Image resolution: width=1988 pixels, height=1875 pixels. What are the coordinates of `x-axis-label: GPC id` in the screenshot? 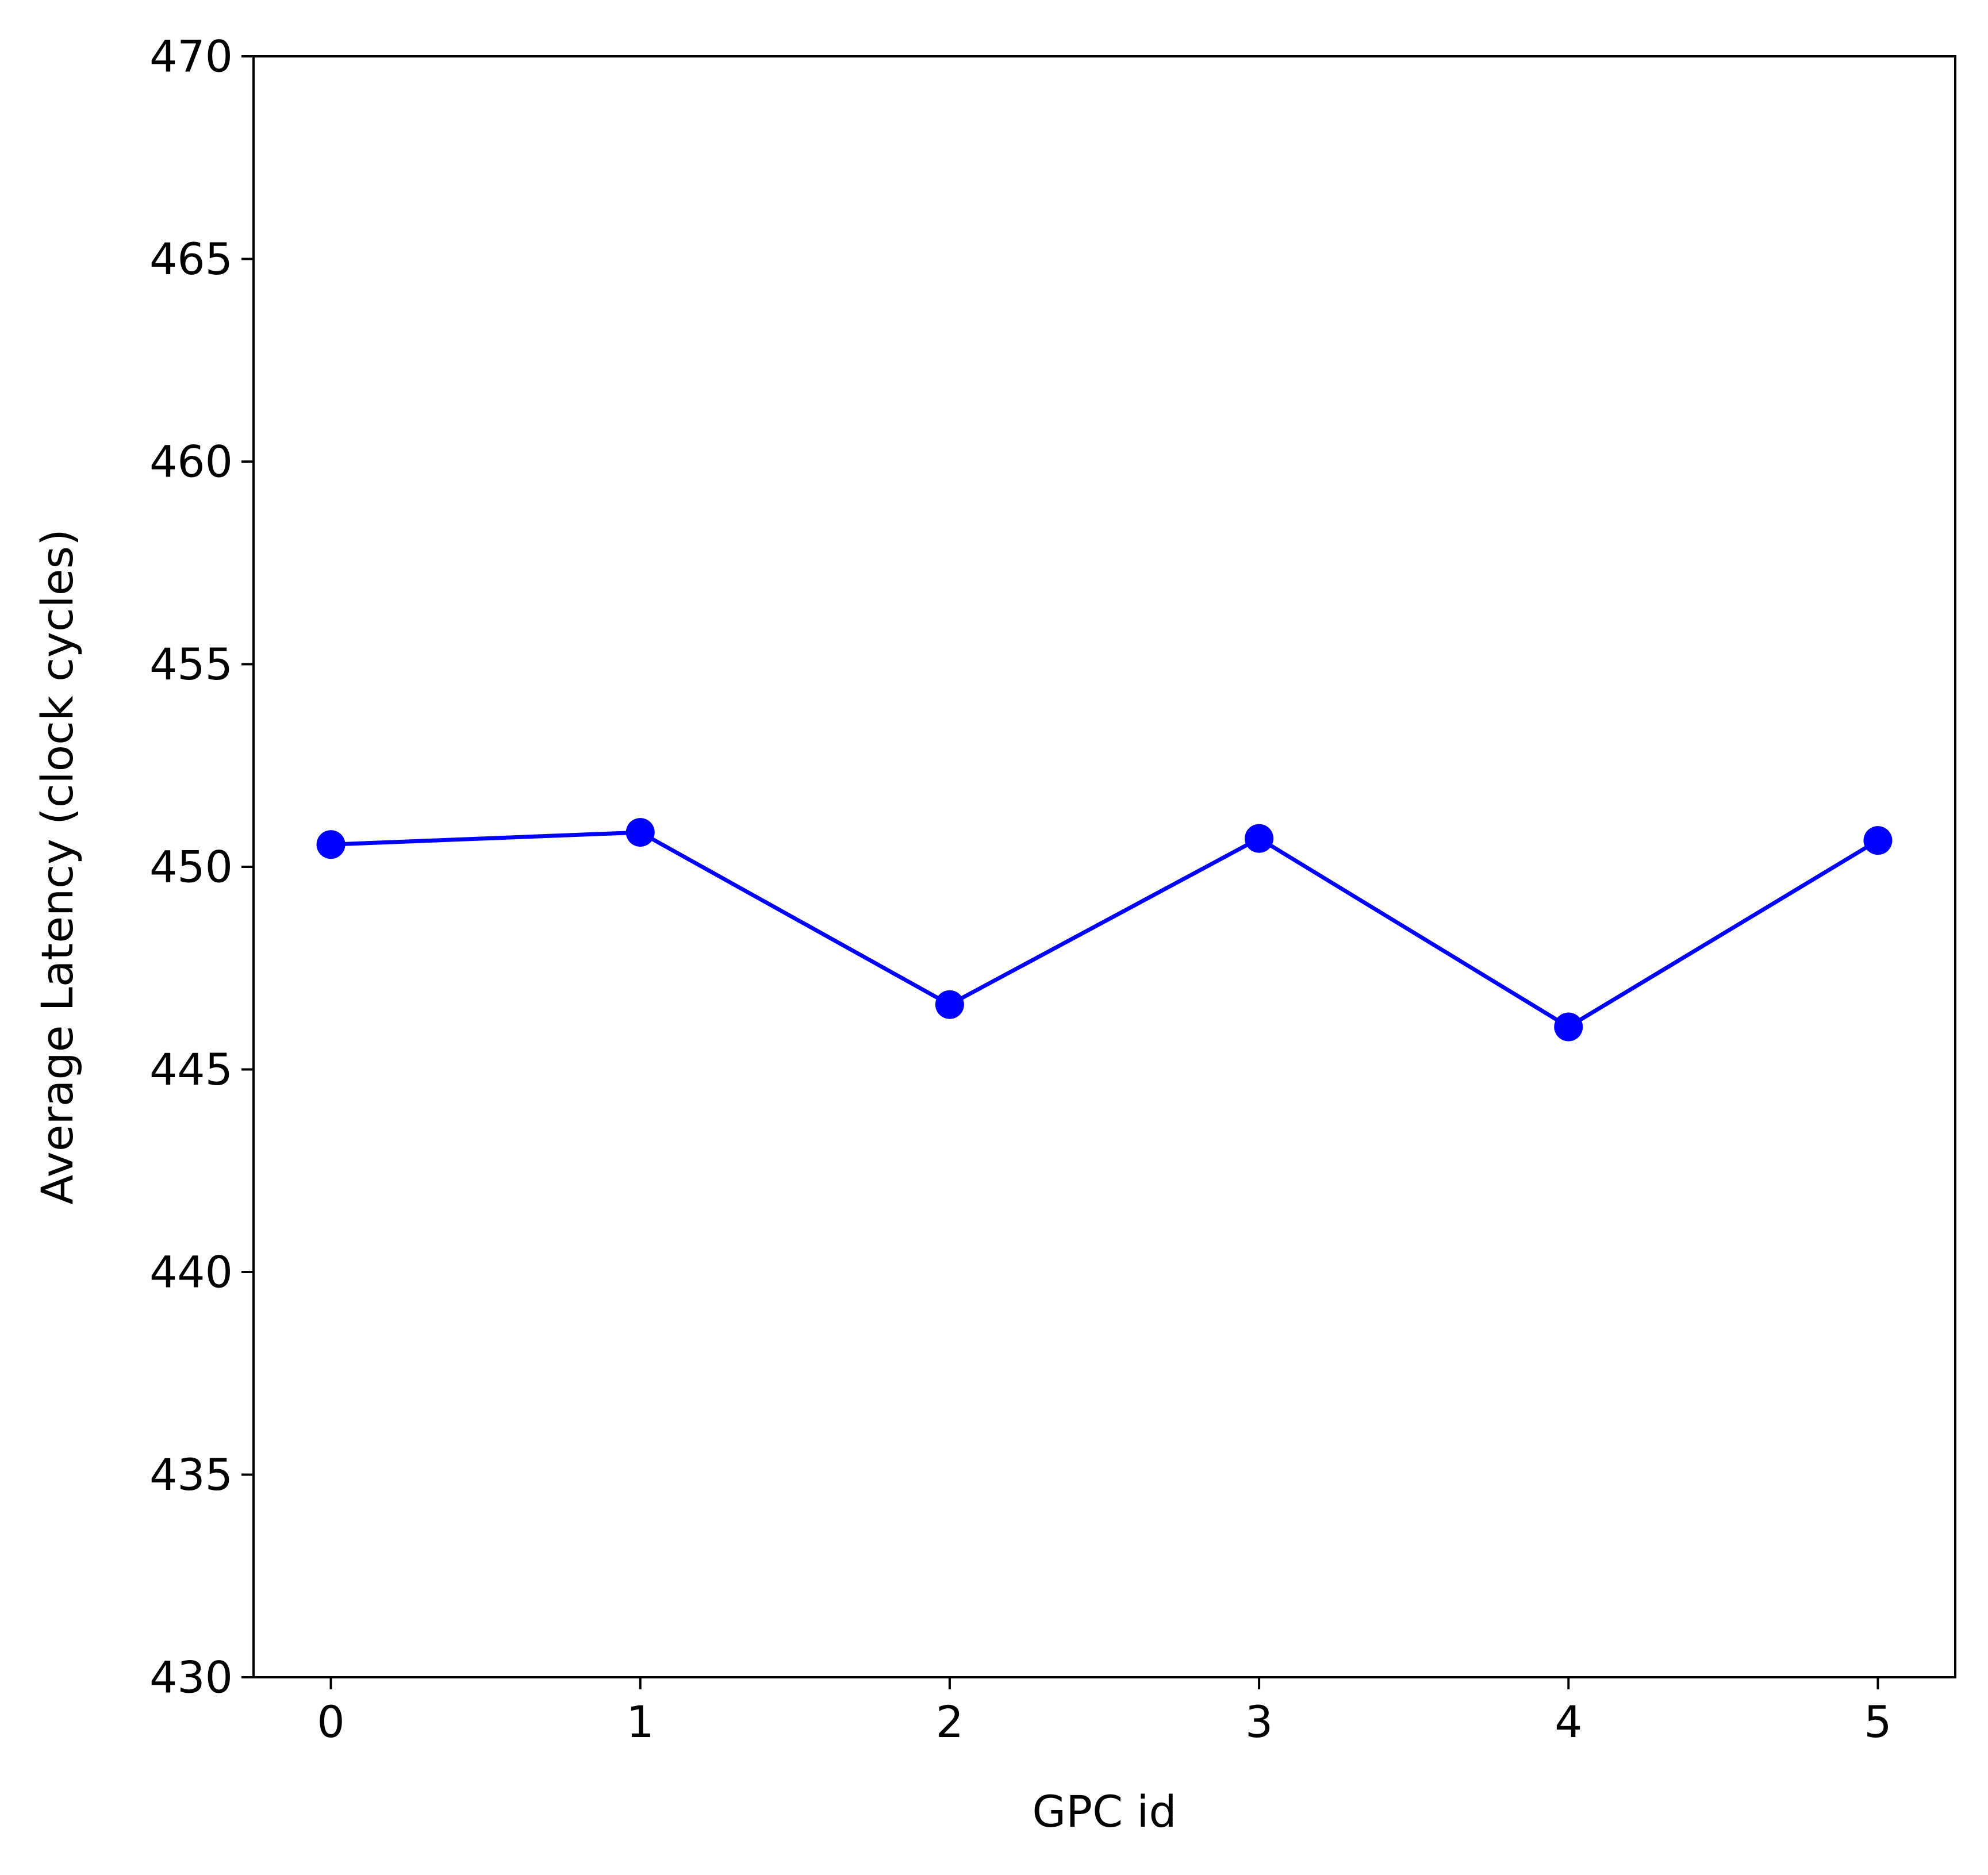 It's located at (1104, 1811).